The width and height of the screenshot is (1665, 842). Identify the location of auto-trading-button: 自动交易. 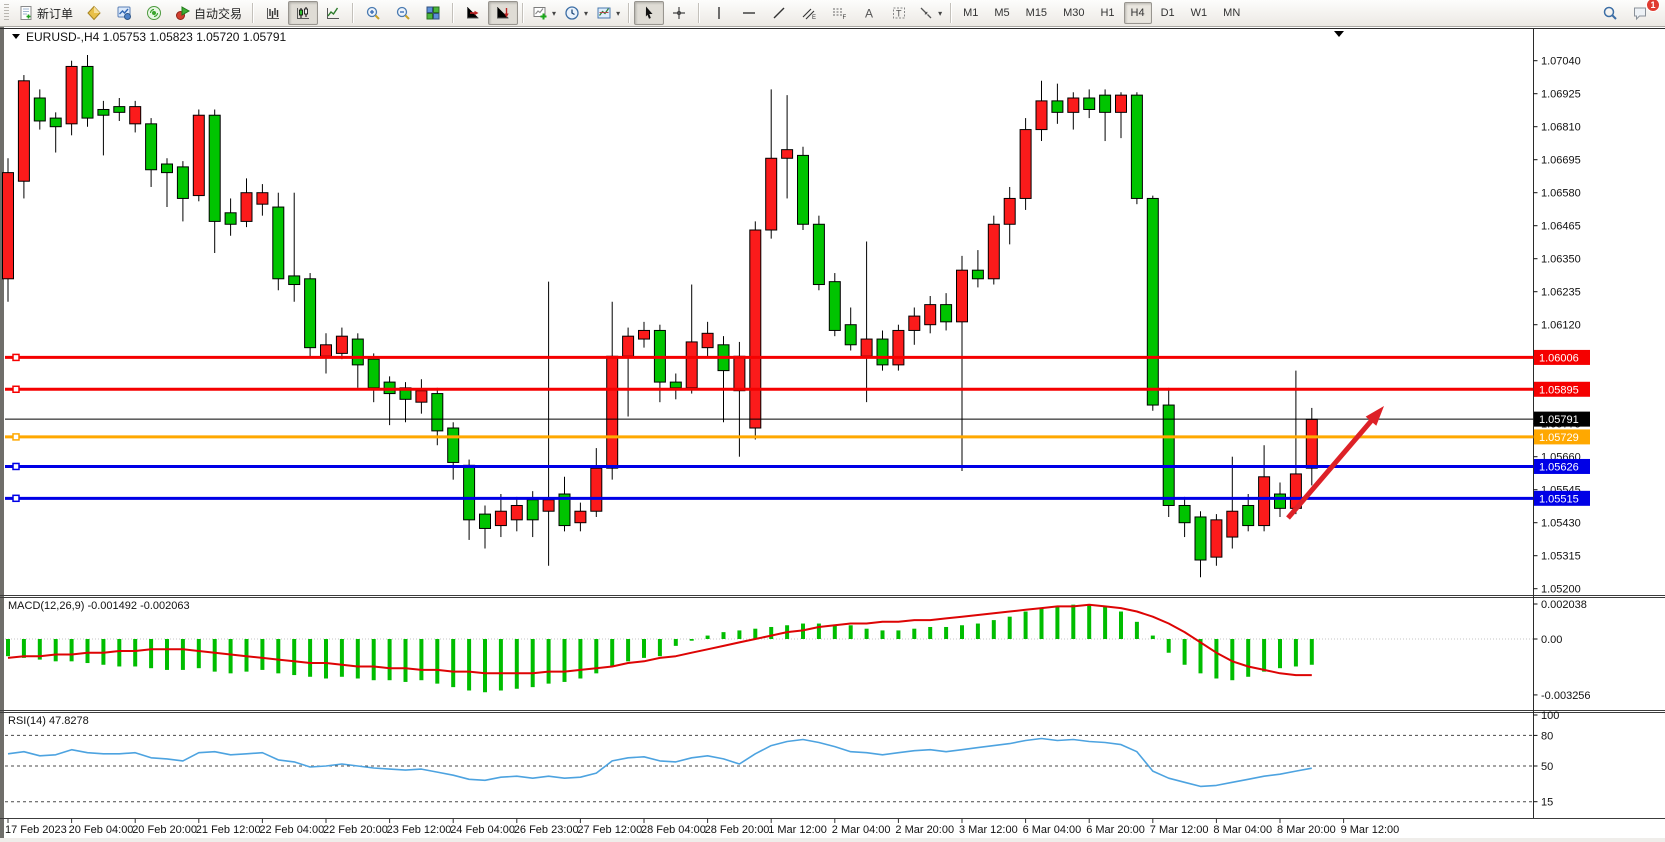
(208, 13).